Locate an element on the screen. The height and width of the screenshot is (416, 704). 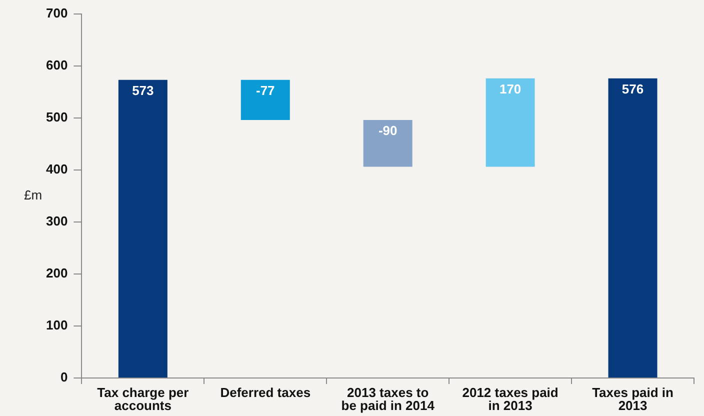
data-label: 573 is located at coordinates (143, 90).